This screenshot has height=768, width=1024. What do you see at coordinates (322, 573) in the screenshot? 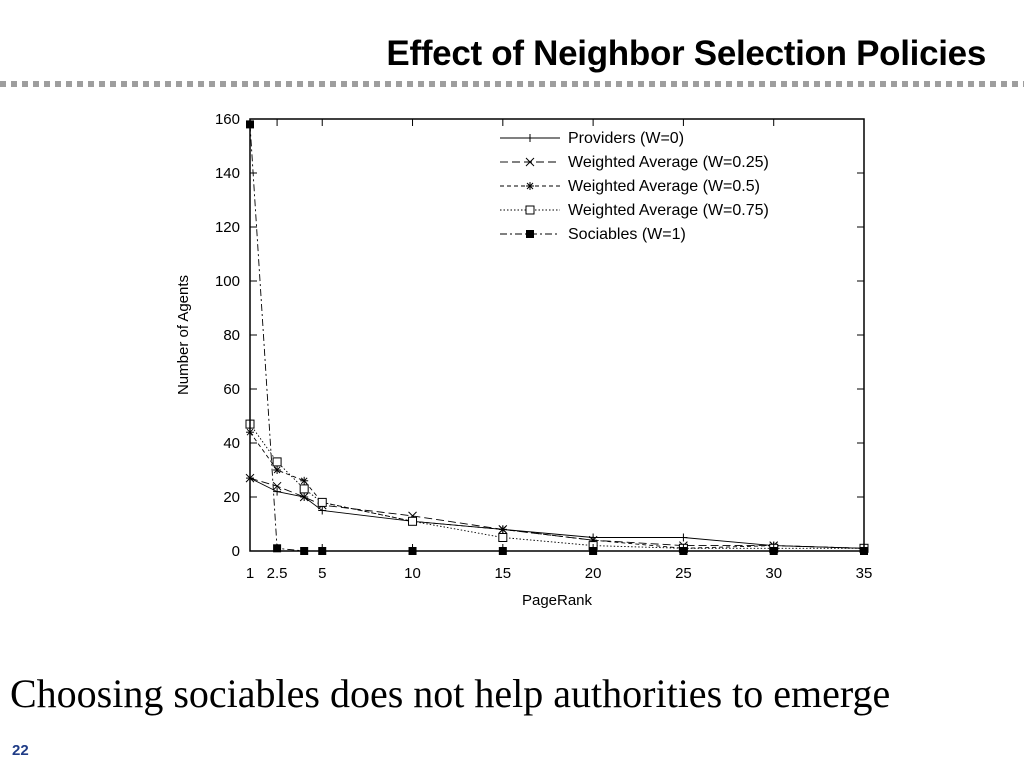
I see `x-tick-label: 5` at bounding box center [322, 573].